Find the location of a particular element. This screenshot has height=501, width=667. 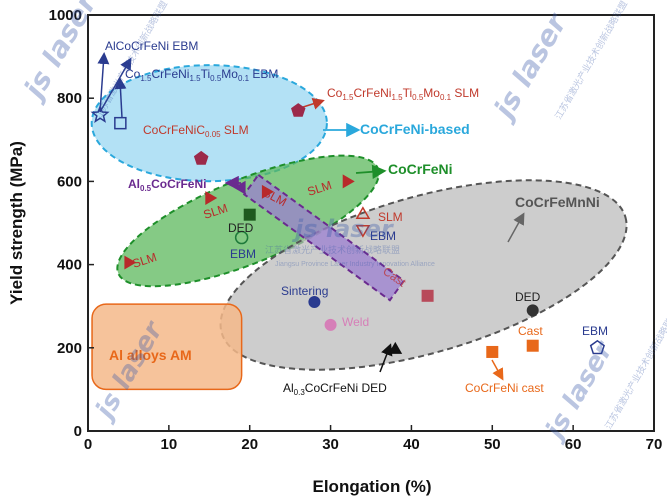

x-tick-label: 60 is located at coordinates (573, 444).